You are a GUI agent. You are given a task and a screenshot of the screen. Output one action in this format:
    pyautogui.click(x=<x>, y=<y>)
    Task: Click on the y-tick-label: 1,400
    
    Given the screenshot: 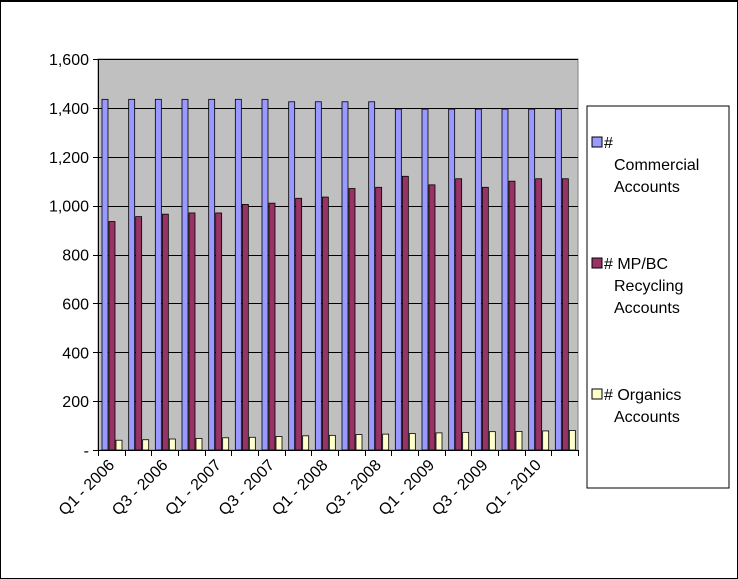 What is the action you would take?
    pyautogui.click(x=69, y=109)
    